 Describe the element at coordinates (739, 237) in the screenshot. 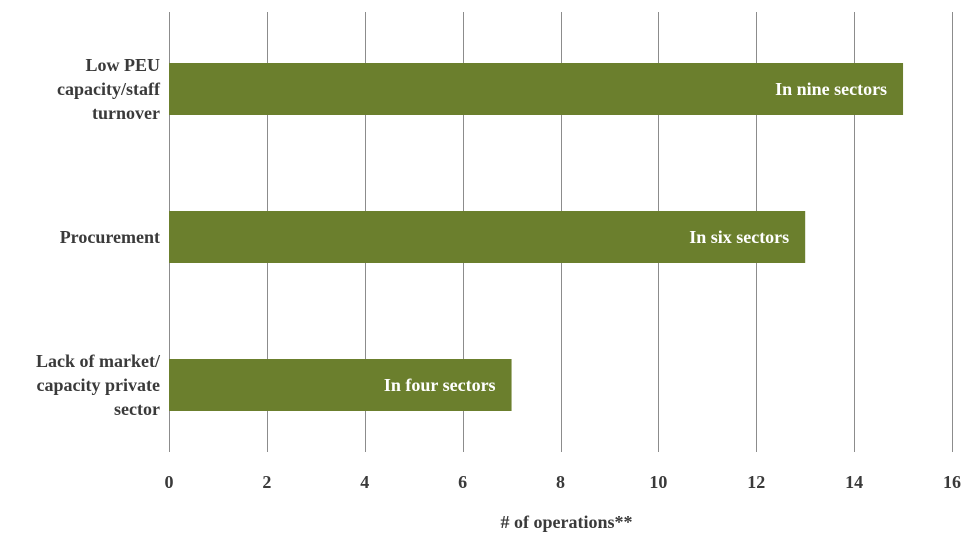

I see `bar-data-label-1: In six sectors` at that location.